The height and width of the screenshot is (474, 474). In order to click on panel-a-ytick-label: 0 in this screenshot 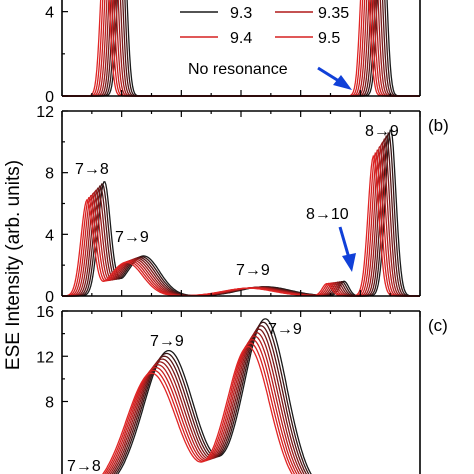, I will do `click(49, 97)`.